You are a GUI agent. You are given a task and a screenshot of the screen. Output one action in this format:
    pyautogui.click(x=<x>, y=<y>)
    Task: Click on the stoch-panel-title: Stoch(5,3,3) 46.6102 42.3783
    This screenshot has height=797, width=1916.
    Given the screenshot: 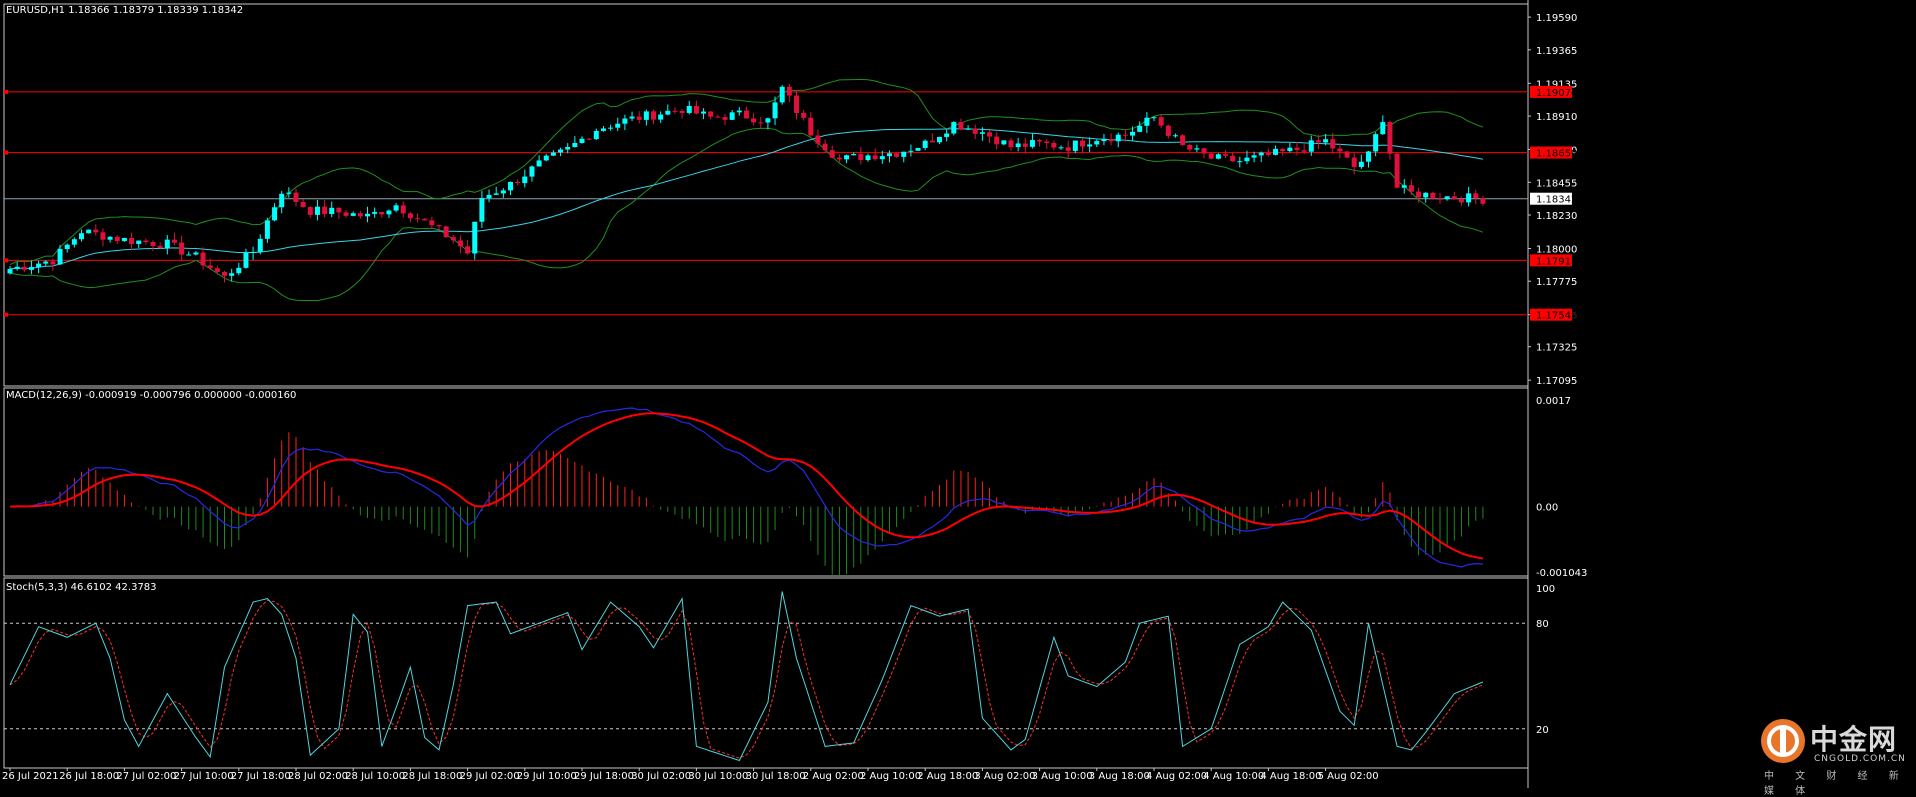 What is the action you would take?
    pyautogui.click(x=81, y=587)
    